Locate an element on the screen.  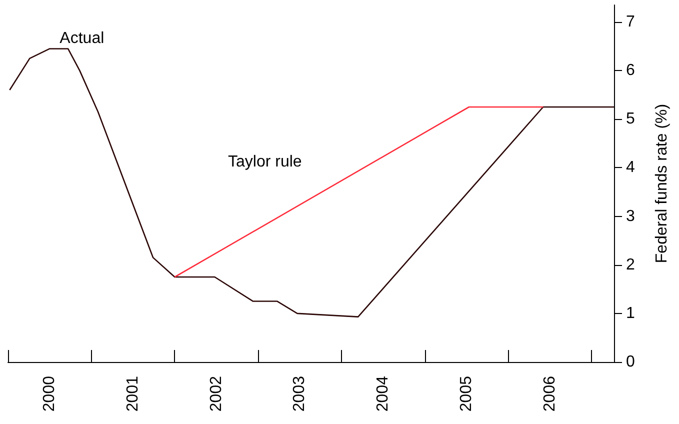
x-tick-label: 2005 is located at coordinates (466, 394).